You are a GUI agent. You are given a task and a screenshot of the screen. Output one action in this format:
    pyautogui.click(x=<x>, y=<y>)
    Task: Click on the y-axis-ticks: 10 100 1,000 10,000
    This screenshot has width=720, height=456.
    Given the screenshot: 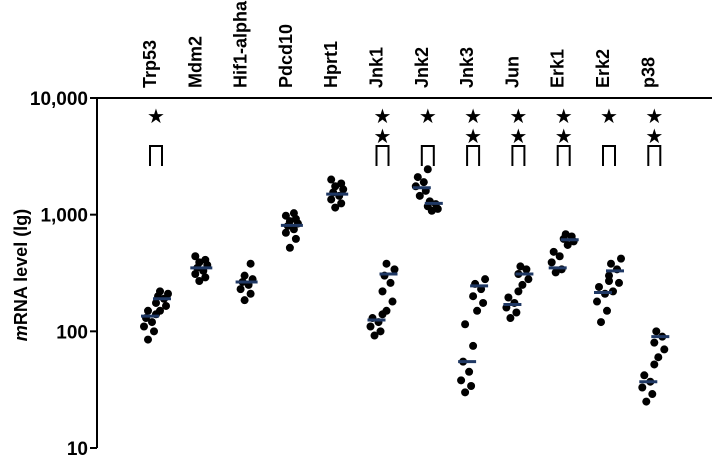 What is the action you would take?
    pyautogui.click(x=63, y=272)
    